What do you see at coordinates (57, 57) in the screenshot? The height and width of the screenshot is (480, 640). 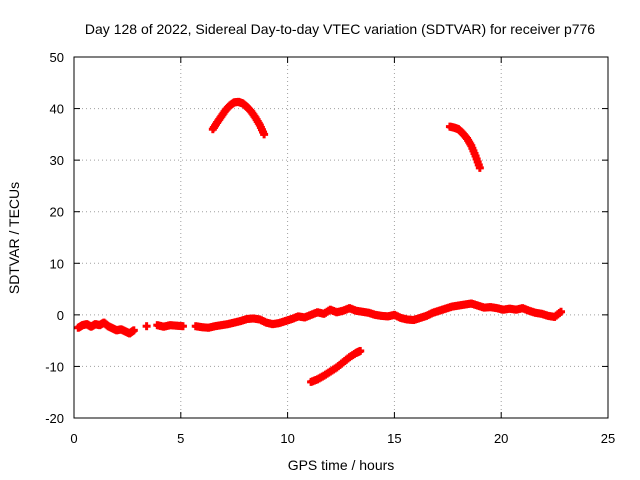 I see `y-tick-label: 50` at bounding box center [57, 57].